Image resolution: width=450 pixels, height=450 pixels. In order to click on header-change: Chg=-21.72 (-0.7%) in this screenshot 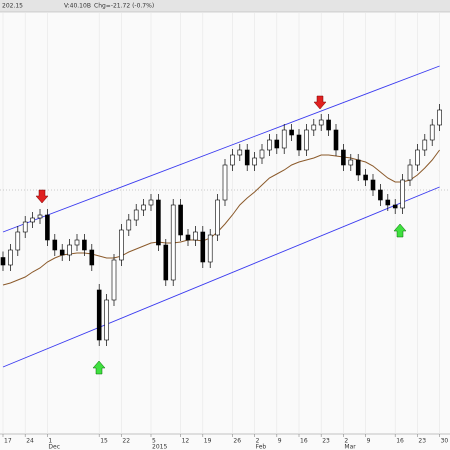, I will do `click(124, 6)`.